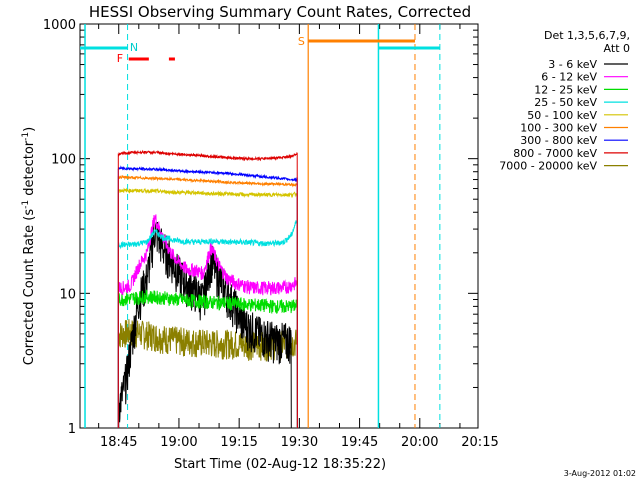 The width and height of the screenshot is (640, 480). I want to click on y-axis-label-part1: Corrected Count Rate (s, so click(29, 287).